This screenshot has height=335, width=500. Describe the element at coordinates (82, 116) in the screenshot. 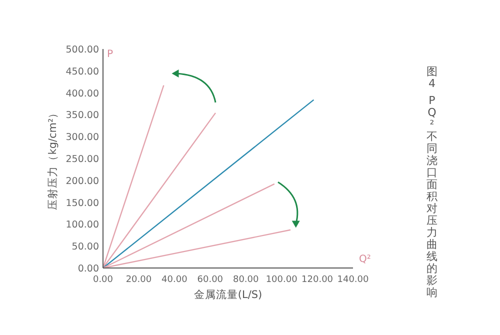

I see `y-tick-label: 350.00` at that location.